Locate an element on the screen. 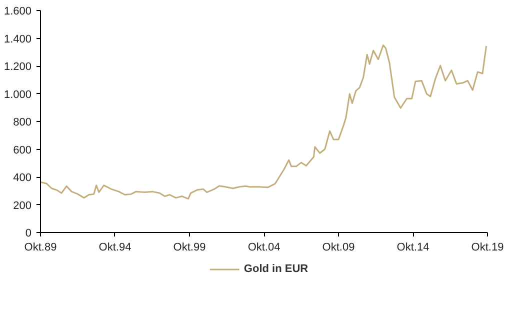 Image resolution: width=512 pixels, height=310 pixels. x-tick-label: Okt.89 is located at coordinates (40, 248).